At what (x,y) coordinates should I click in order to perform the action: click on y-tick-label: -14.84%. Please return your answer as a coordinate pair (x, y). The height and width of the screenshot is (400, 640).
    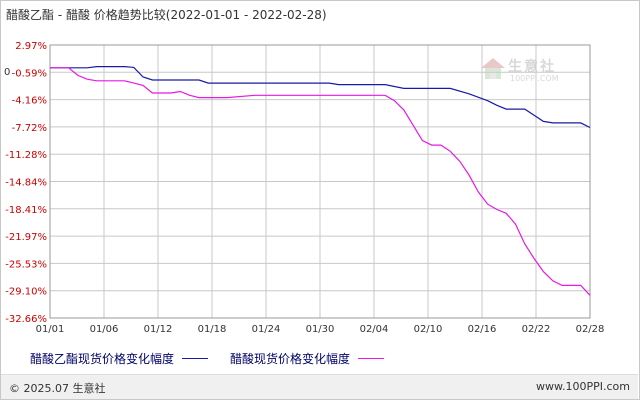
    Looking at the image, I should click on (26, 183).